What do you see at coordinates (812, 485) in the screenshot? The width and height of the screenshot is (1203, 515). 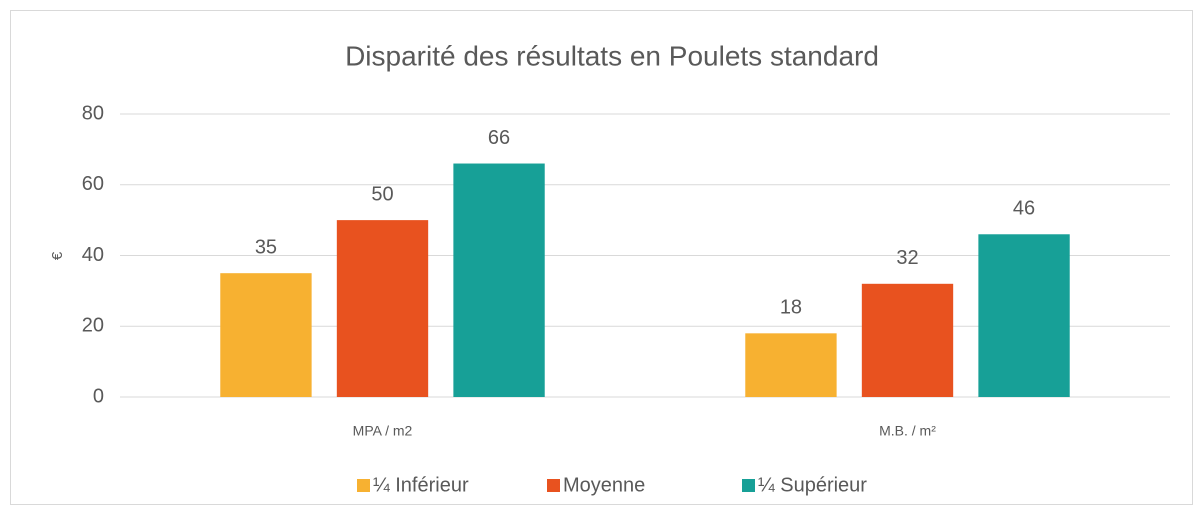 I see `legend-label: ¼ Supérieur` at bounding box center [812, 485].